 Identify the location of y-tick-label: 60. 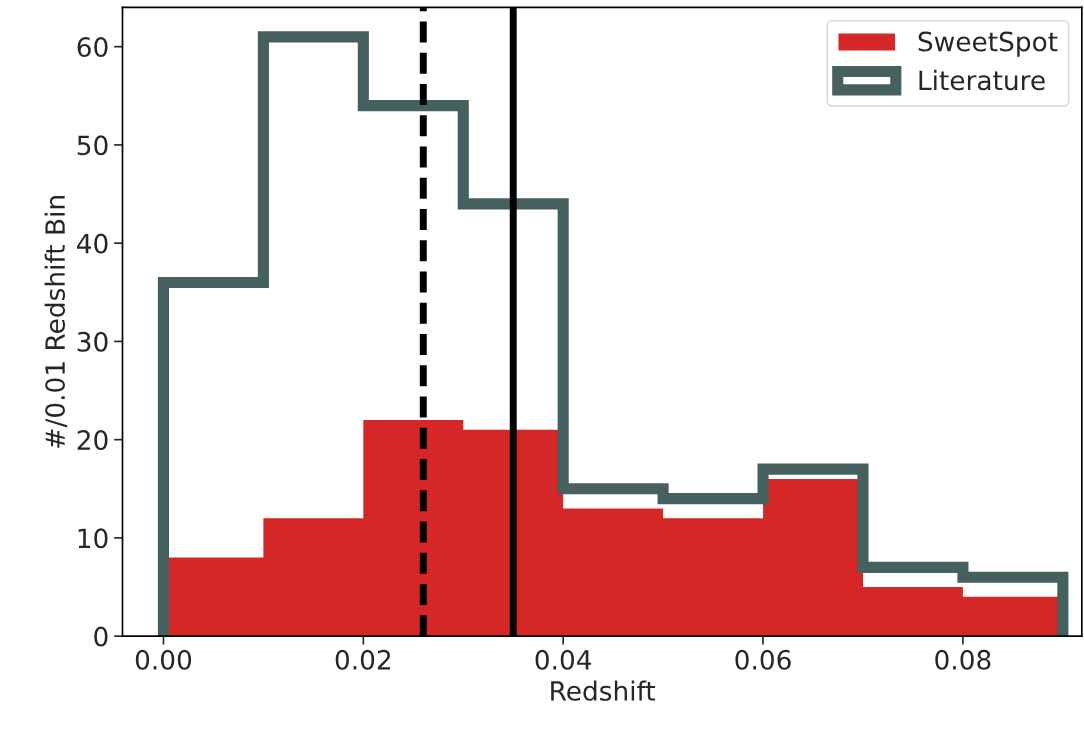
(92, 47).